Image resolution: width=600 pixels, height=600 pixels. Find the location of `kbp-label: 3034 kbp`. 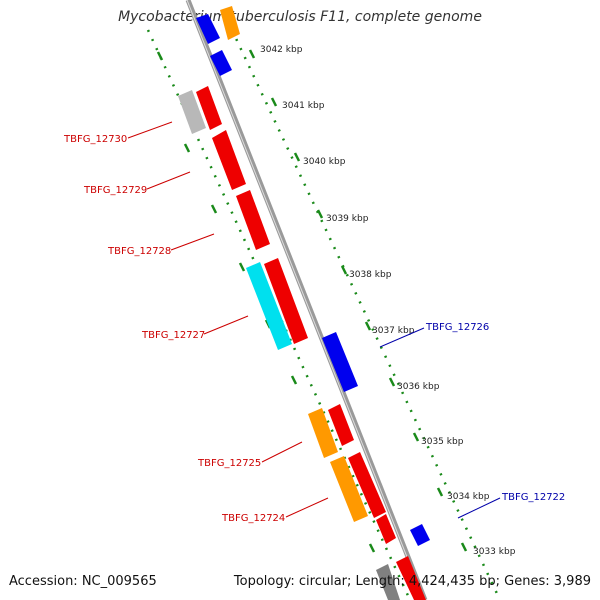

kbp-label: 3034 kbp is located at coordinates (468, 497).